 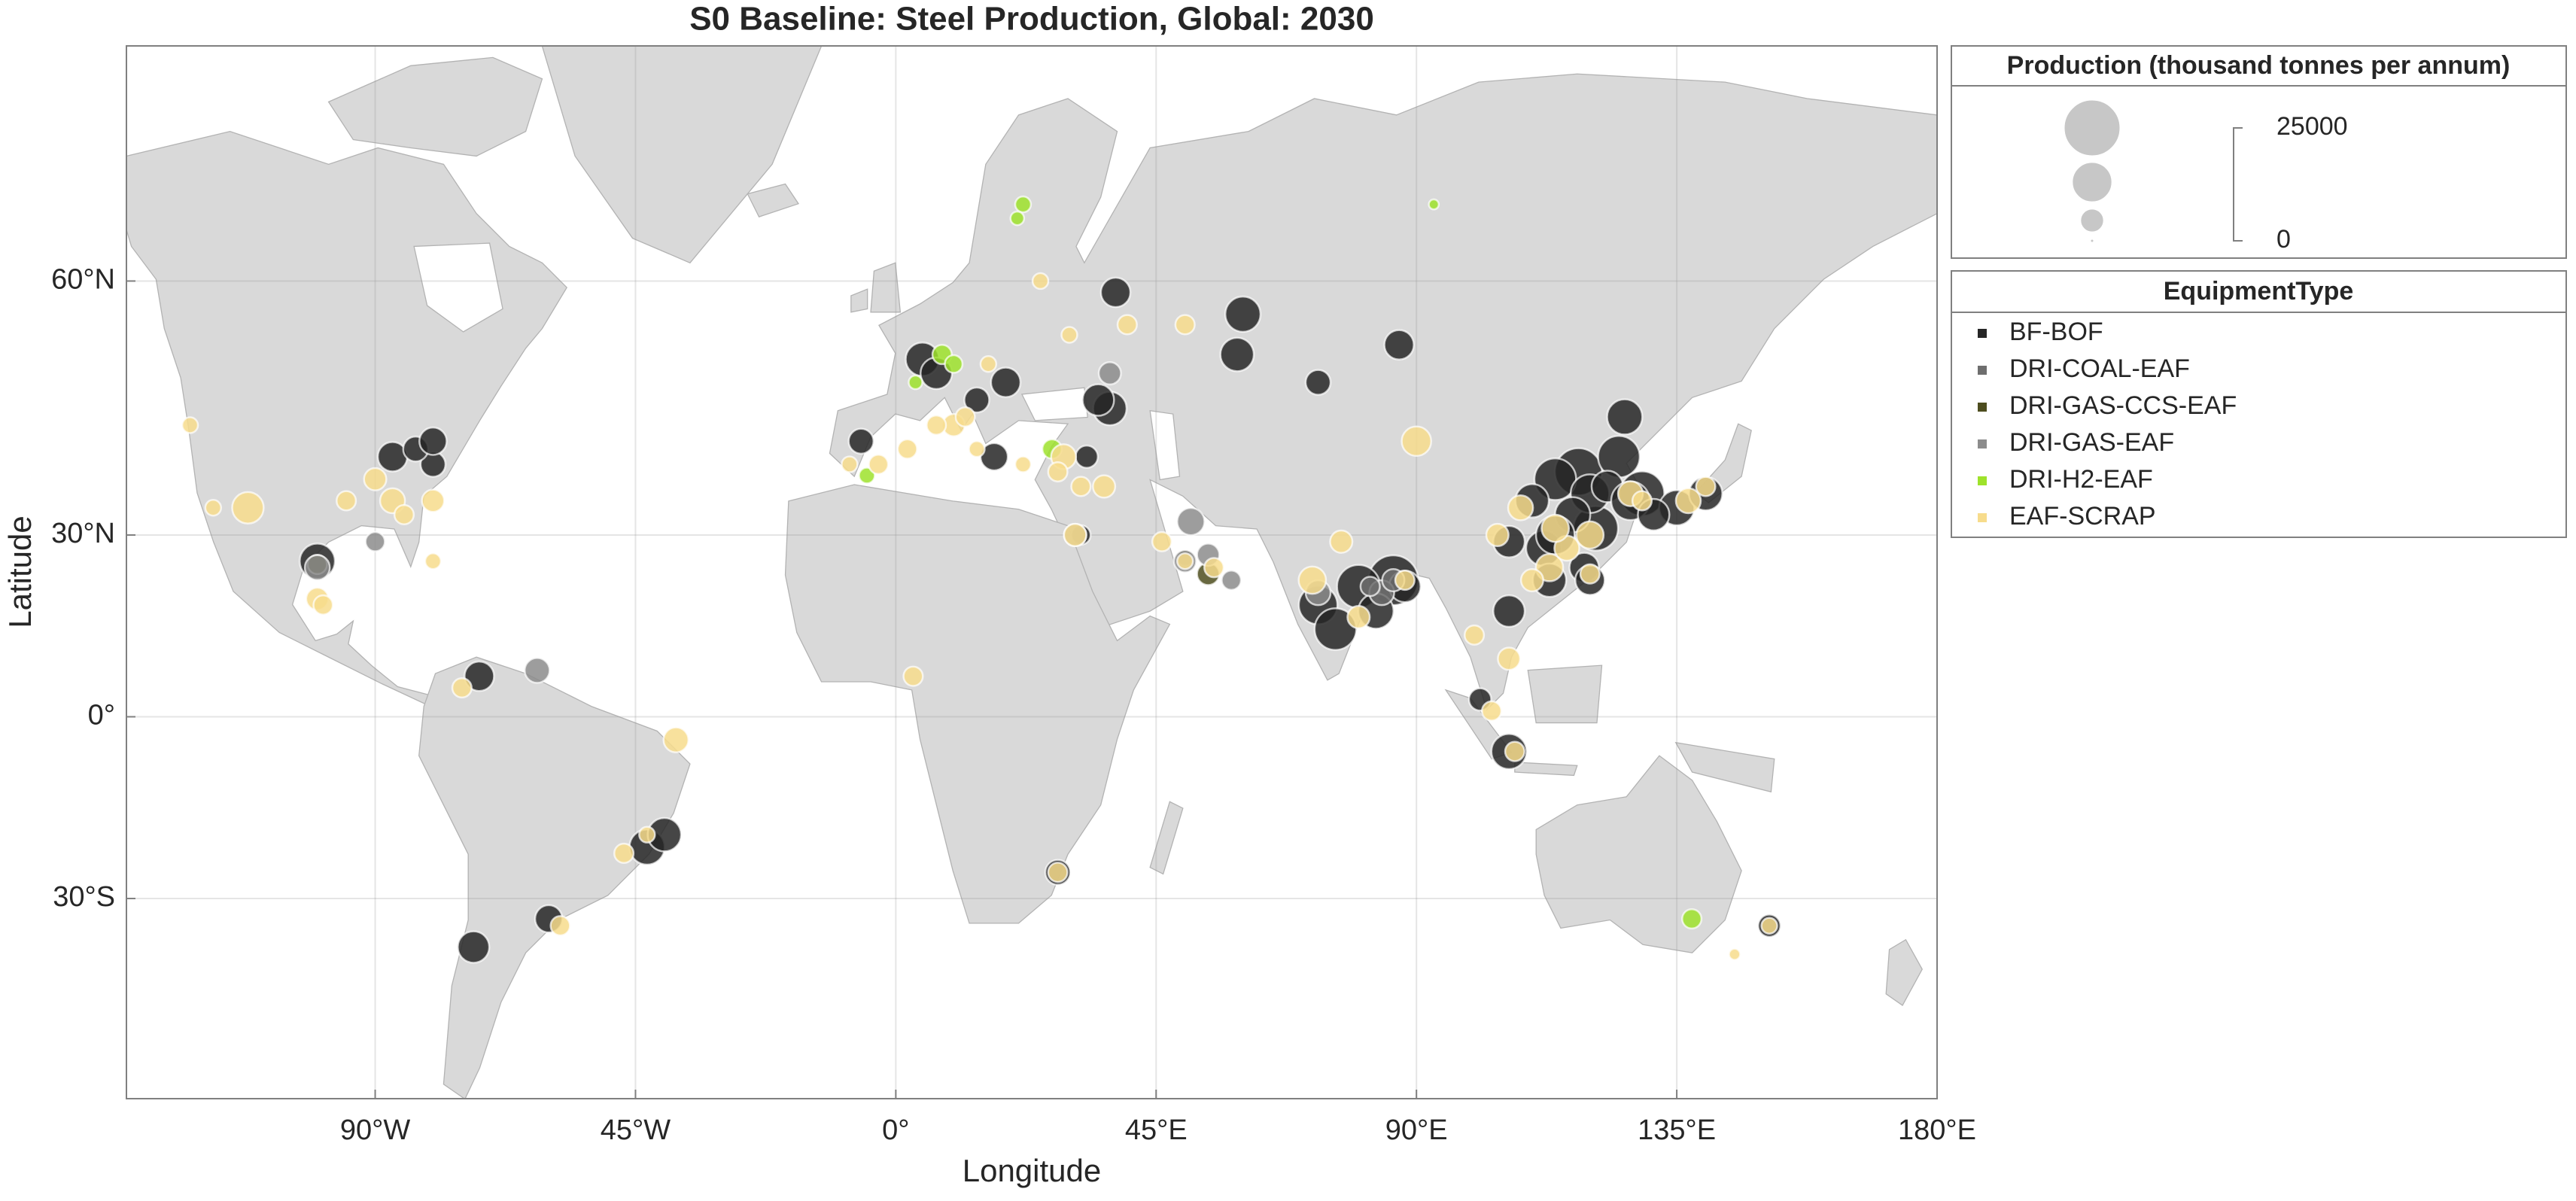 I want to click on legend-label: DRI-GAS-CCS-EAF, so click(x=2123, y=405).